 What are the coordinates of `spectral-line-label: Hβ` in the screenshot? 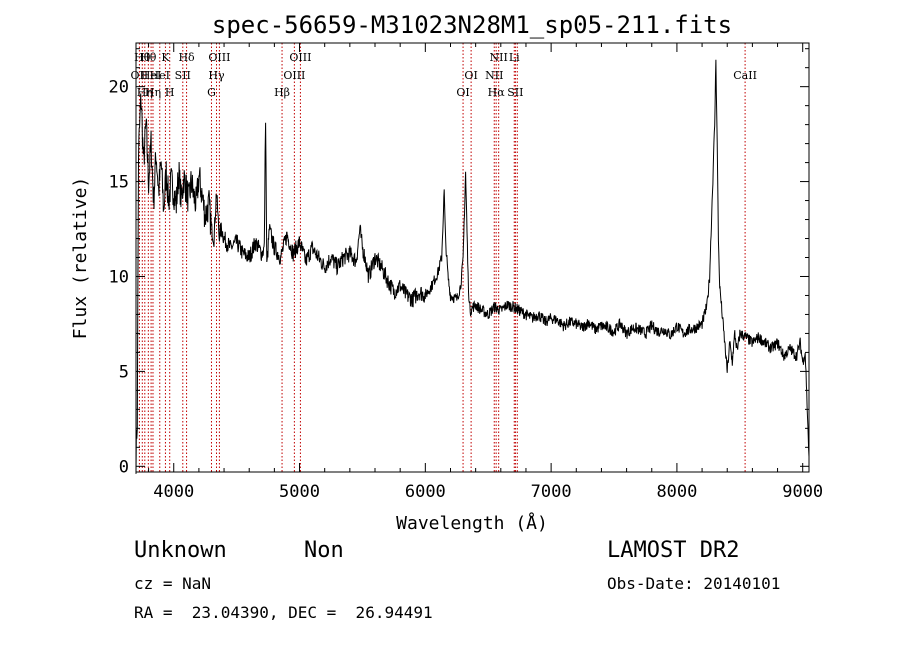 It's located at (282, 92).